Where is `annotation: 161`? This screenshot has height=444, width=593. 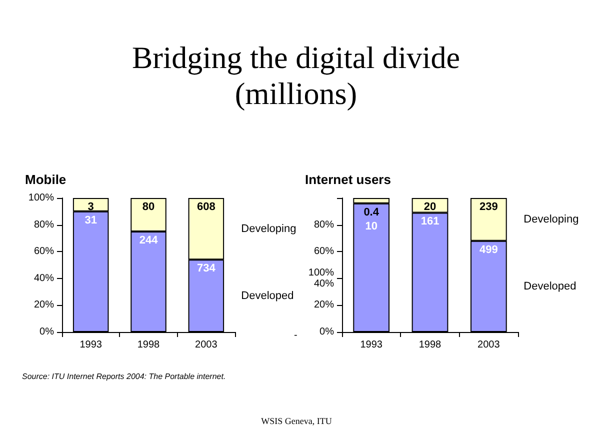
annotation: 161 is located at coordinates (430, 222).